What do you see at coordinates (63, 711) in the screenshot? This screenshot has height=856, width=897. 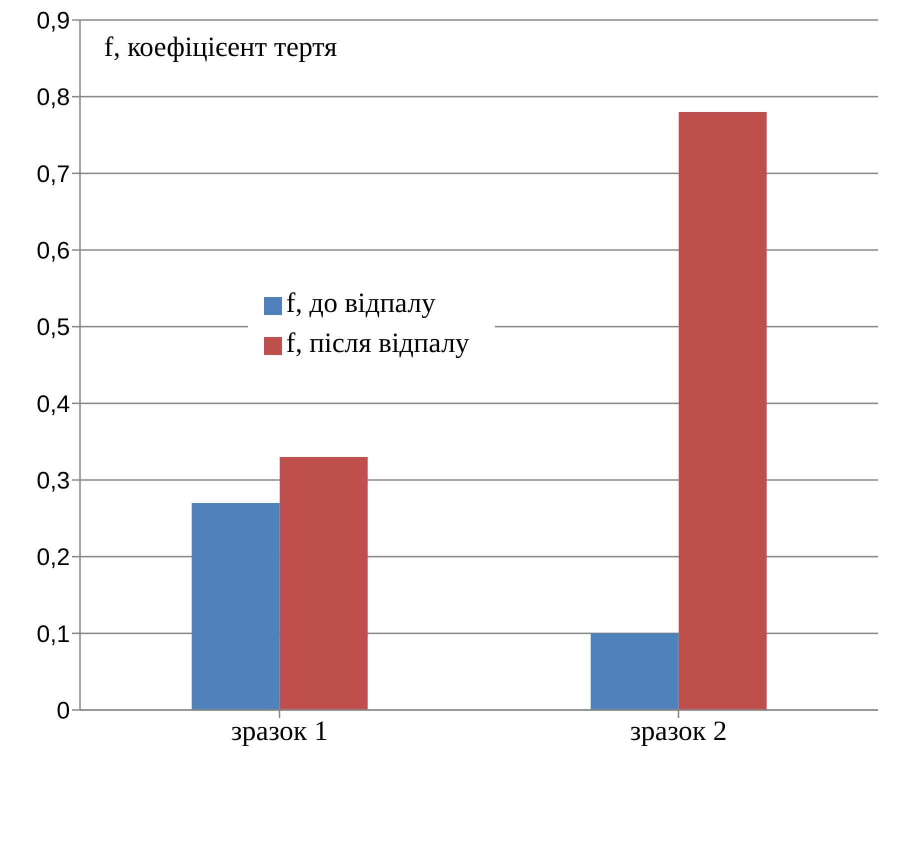 I see `y-tick-label: 0` at bounding box center [63, 711].